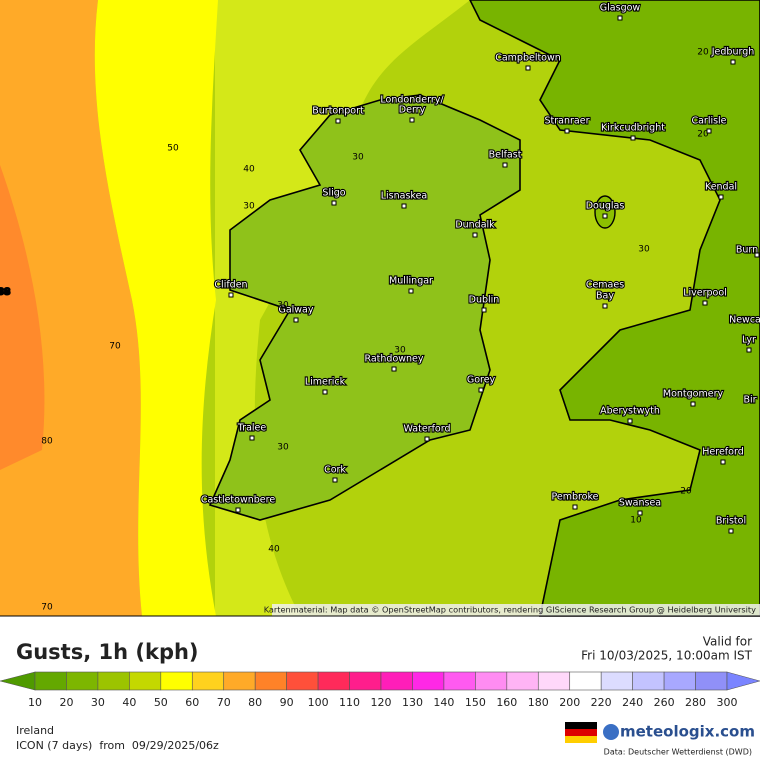 The height and width of the screenshot is (760, 760). What do you see at coordinates (727, 702) in the screenshot?
I see `colorbar-tick-label: 300` at bounding box center [727, 702].